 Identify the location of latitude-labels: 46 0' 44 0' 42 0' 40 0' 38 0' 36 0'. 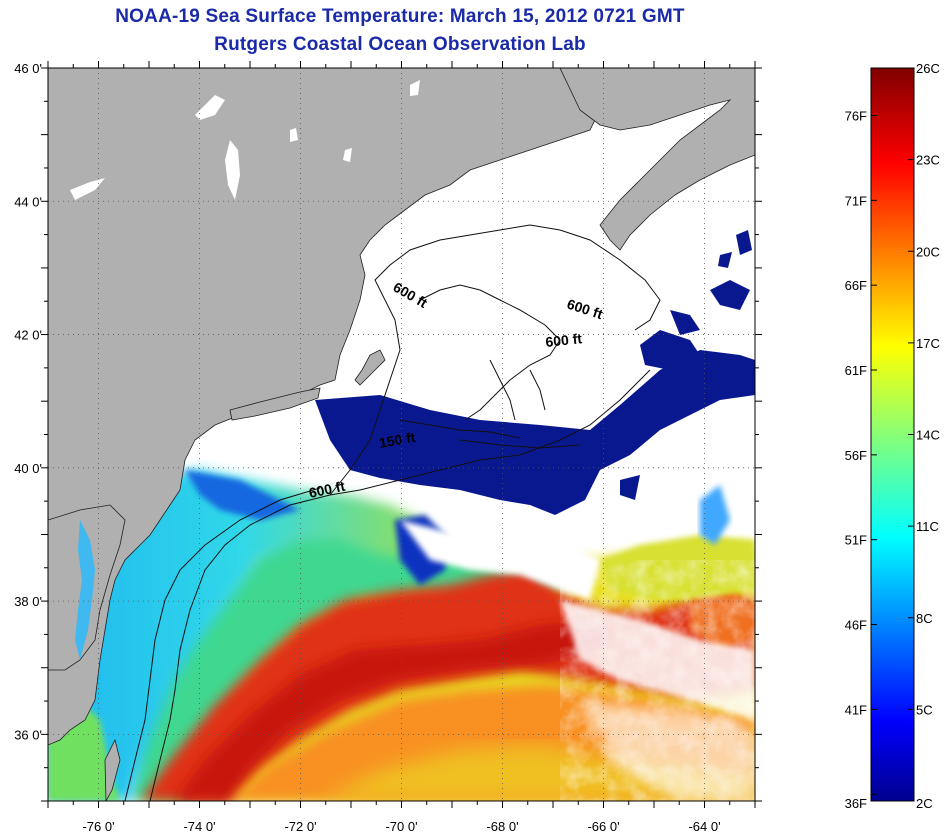
(28, 401).